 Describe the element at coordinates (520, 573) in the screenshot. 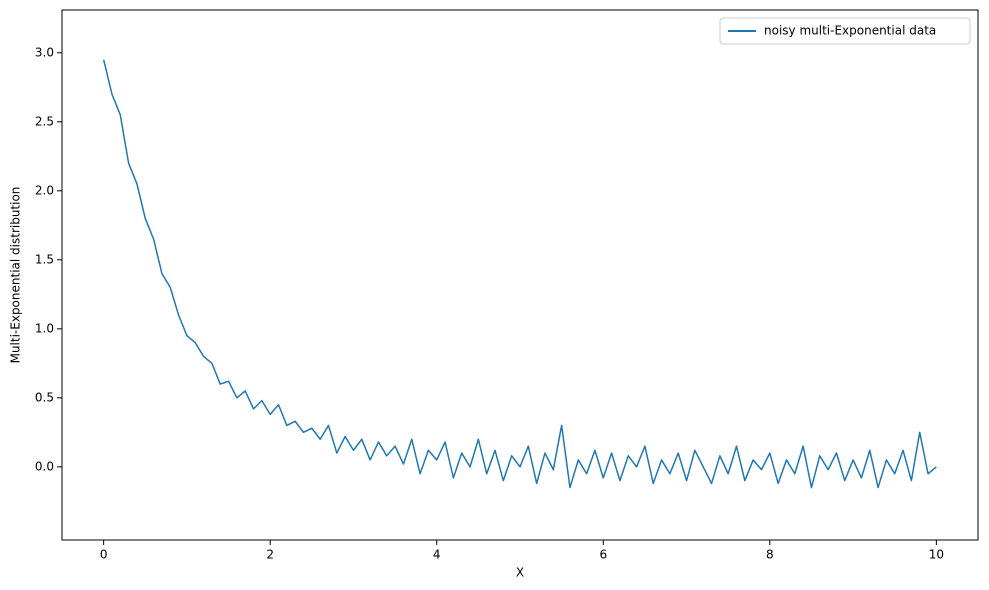

I see `x-axis-label: X` at that location.